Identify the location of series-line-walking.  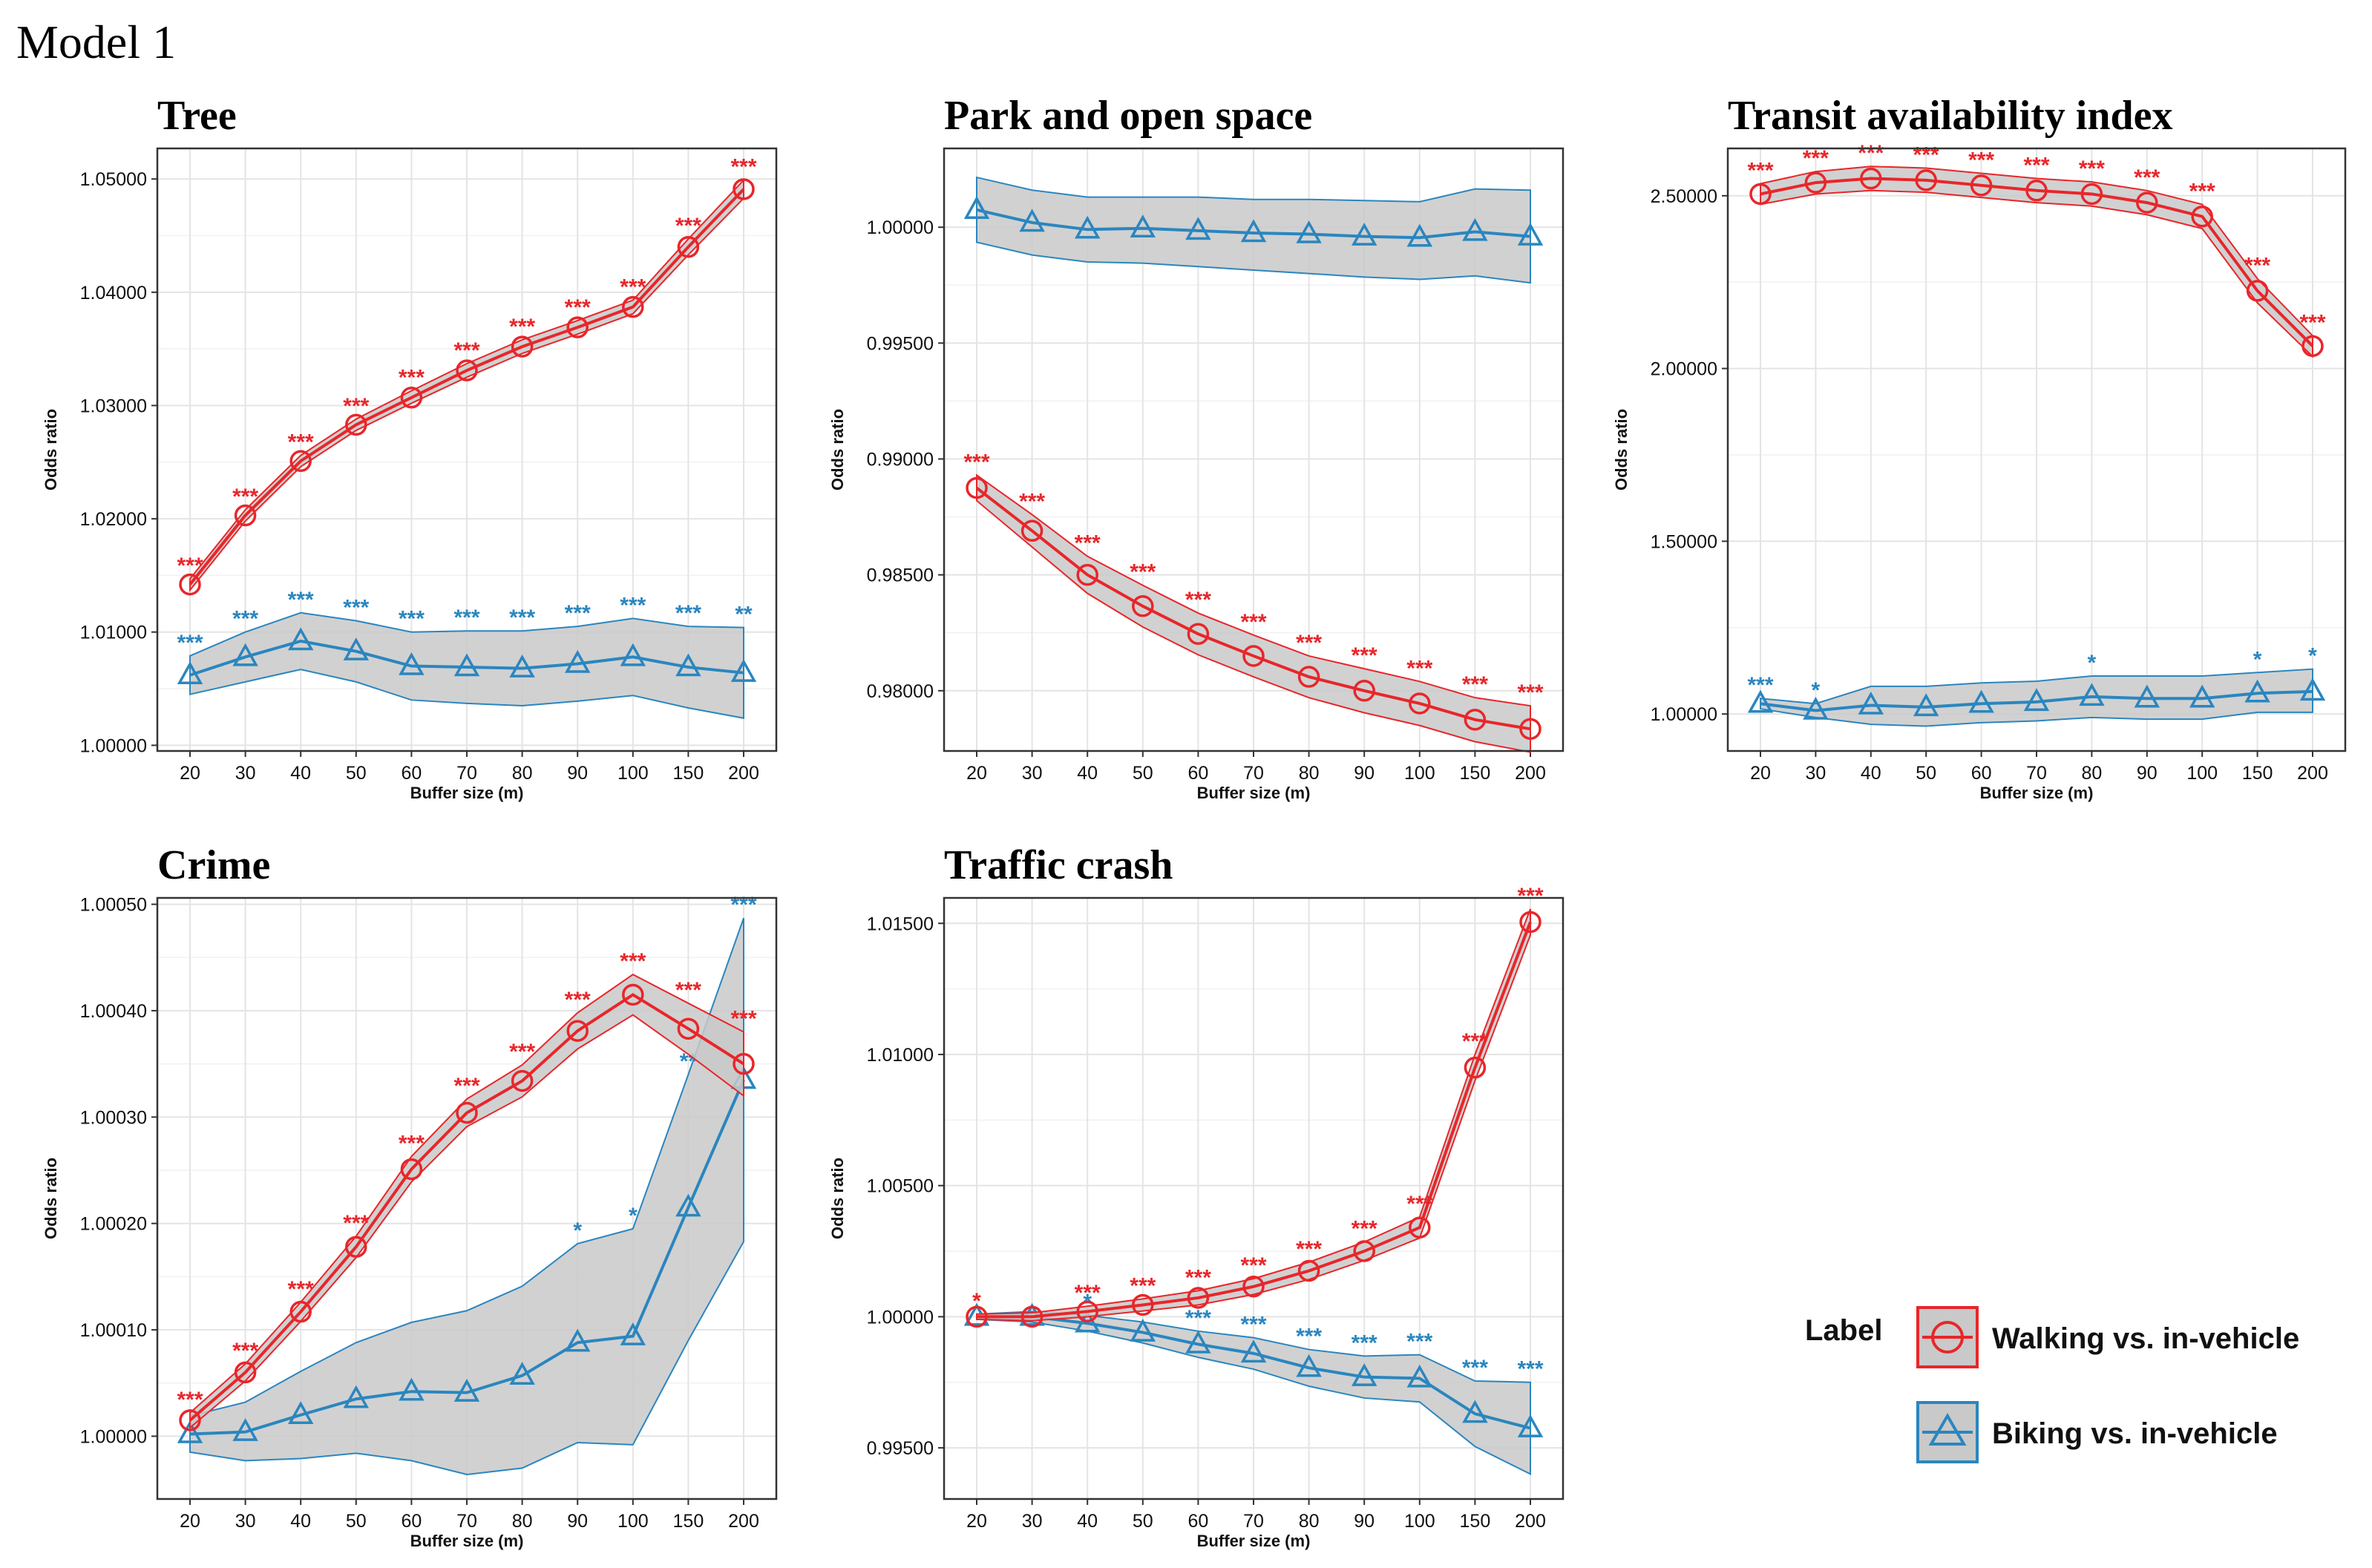
(467, 1207).